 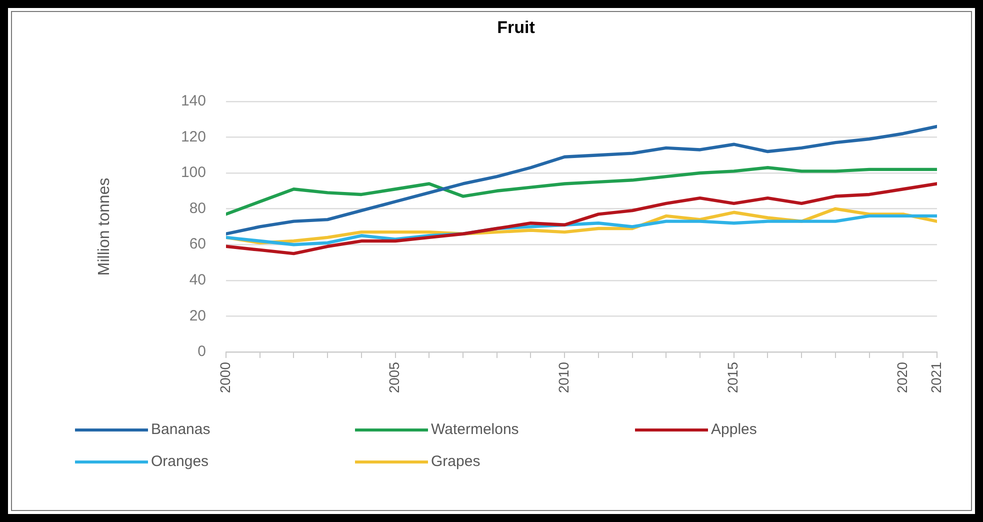 What do you see at coordinates (563, 378) in the screenshot?
I see `x-tick-label: 2010` at bounding box center [563, 378].